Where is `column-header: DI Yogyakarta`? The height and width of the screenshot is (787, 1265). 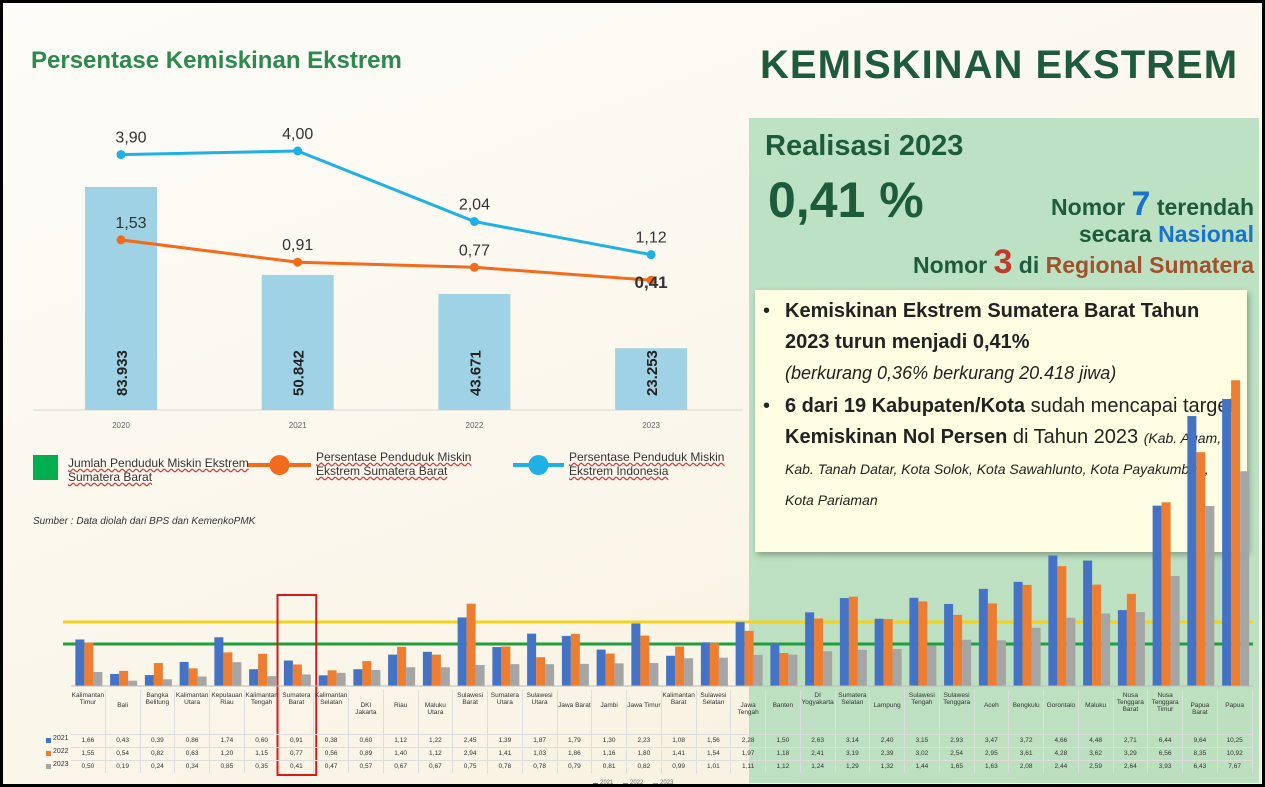 column-header: DI Yogyakarta is located at coordinates (818, 712).